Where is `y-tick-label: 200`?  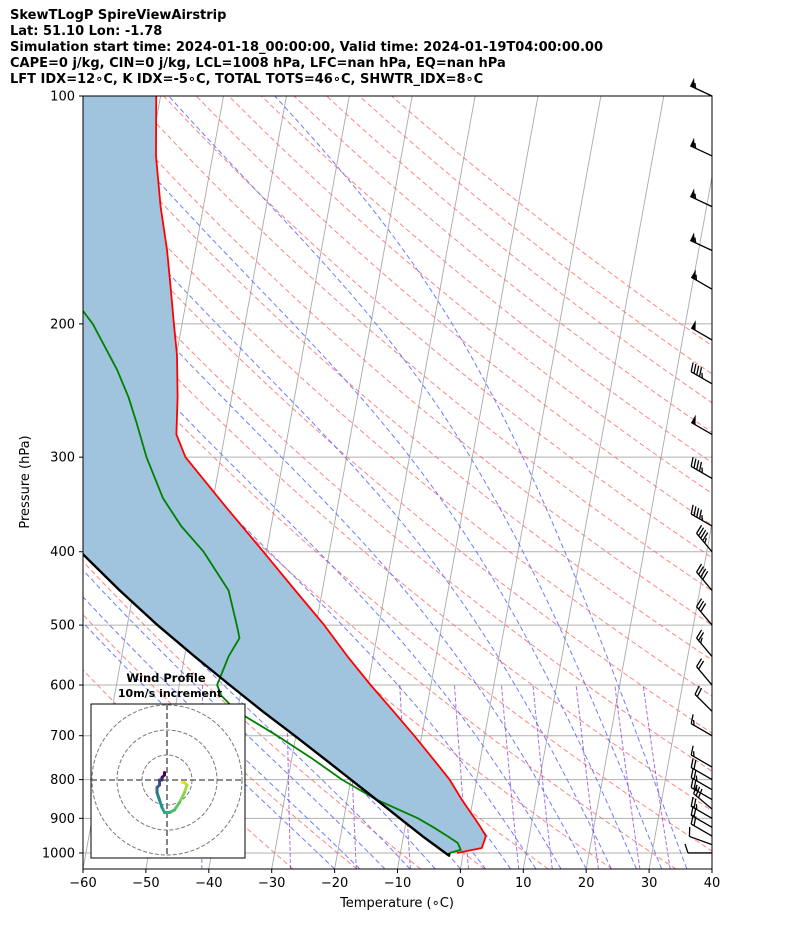 y-tick-label: 200 is located at coordinates (62, 324).